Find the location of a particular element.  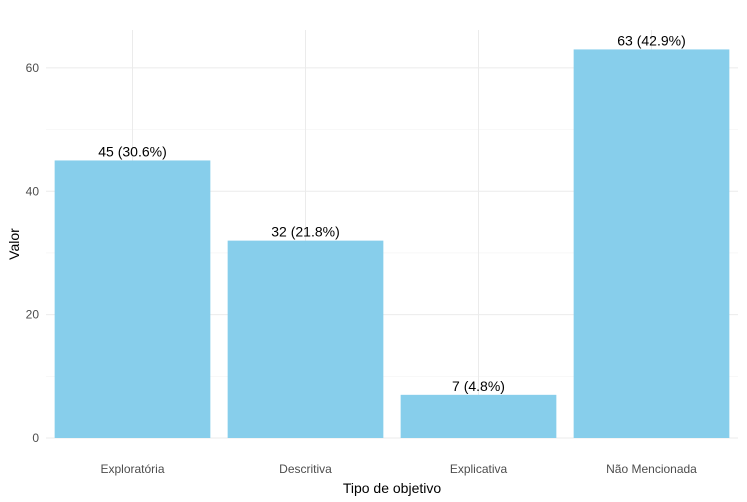

y-tick-label: 60 is located at coordinates (33, 68).